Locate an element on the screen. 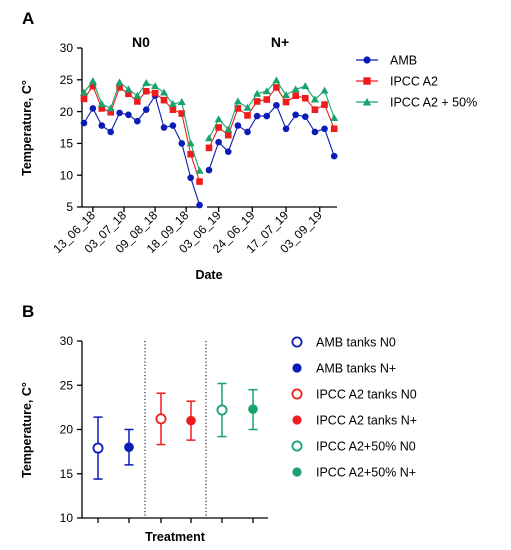  series-line is located at coordinates (271, 109).